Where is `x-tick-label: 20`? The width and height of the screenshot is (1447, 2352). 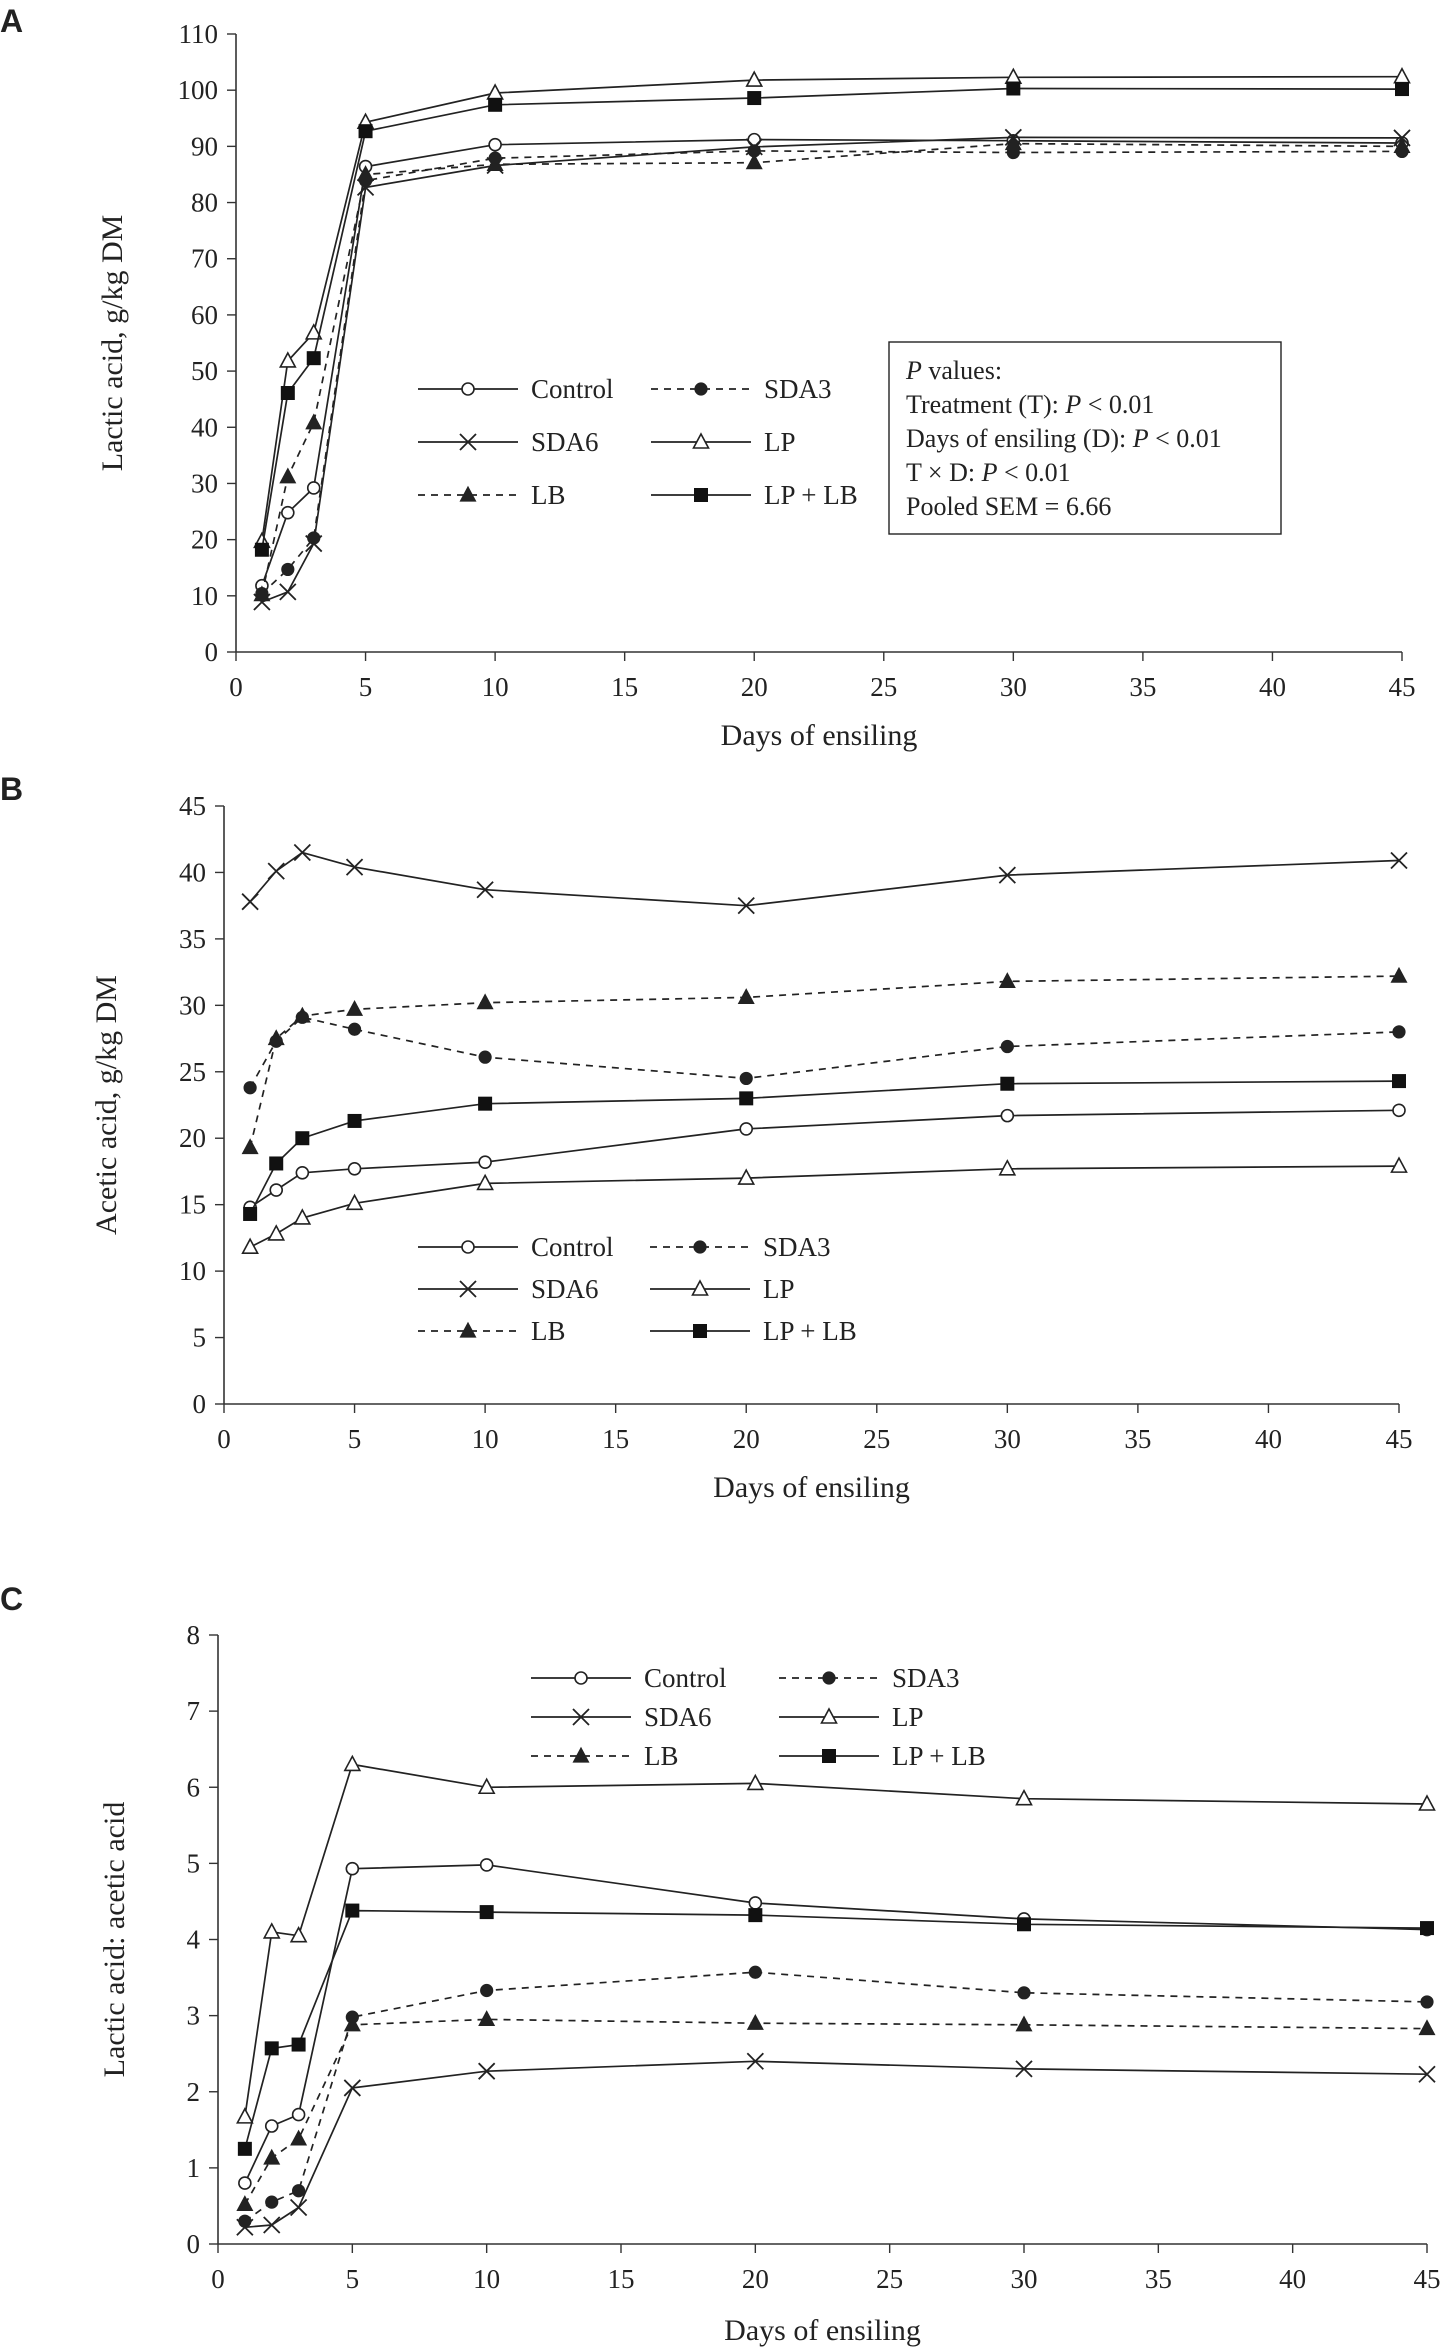 x-tick-label: 20 is located at coordinates (746, 1439).